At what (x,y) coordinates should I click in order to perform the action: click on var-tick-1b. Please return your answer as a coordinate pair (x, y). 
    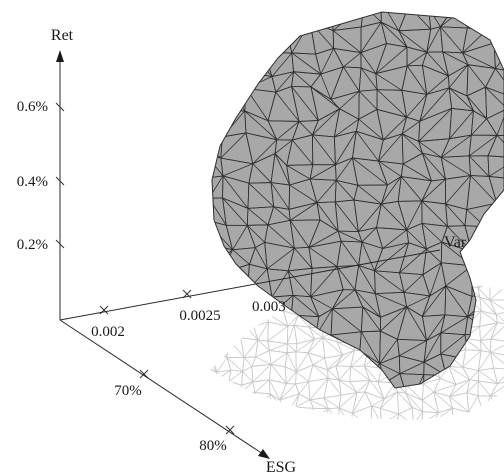
    Looking at the image, I should click on (187, 294).